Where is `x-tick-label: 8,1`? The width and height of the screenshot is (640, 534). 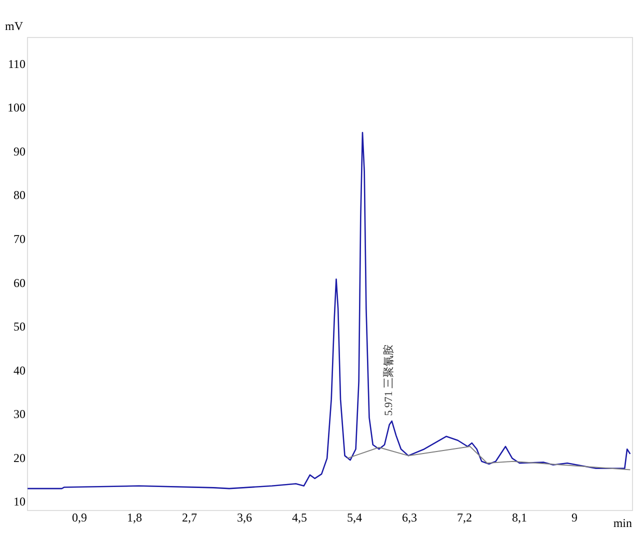 x-tick-label: 8,1 is located at coordinates (519, 517).